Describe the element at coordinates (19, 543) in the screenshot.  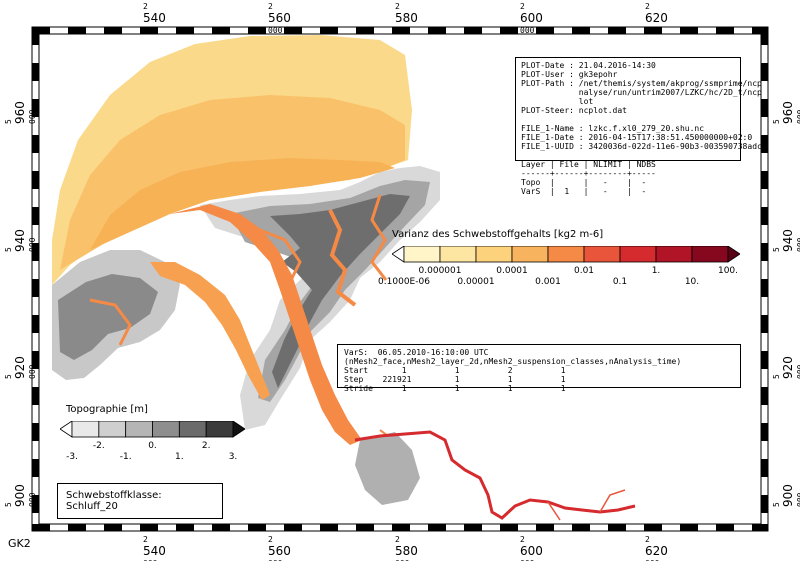
I see `grid-system-label: GK2` at that location.